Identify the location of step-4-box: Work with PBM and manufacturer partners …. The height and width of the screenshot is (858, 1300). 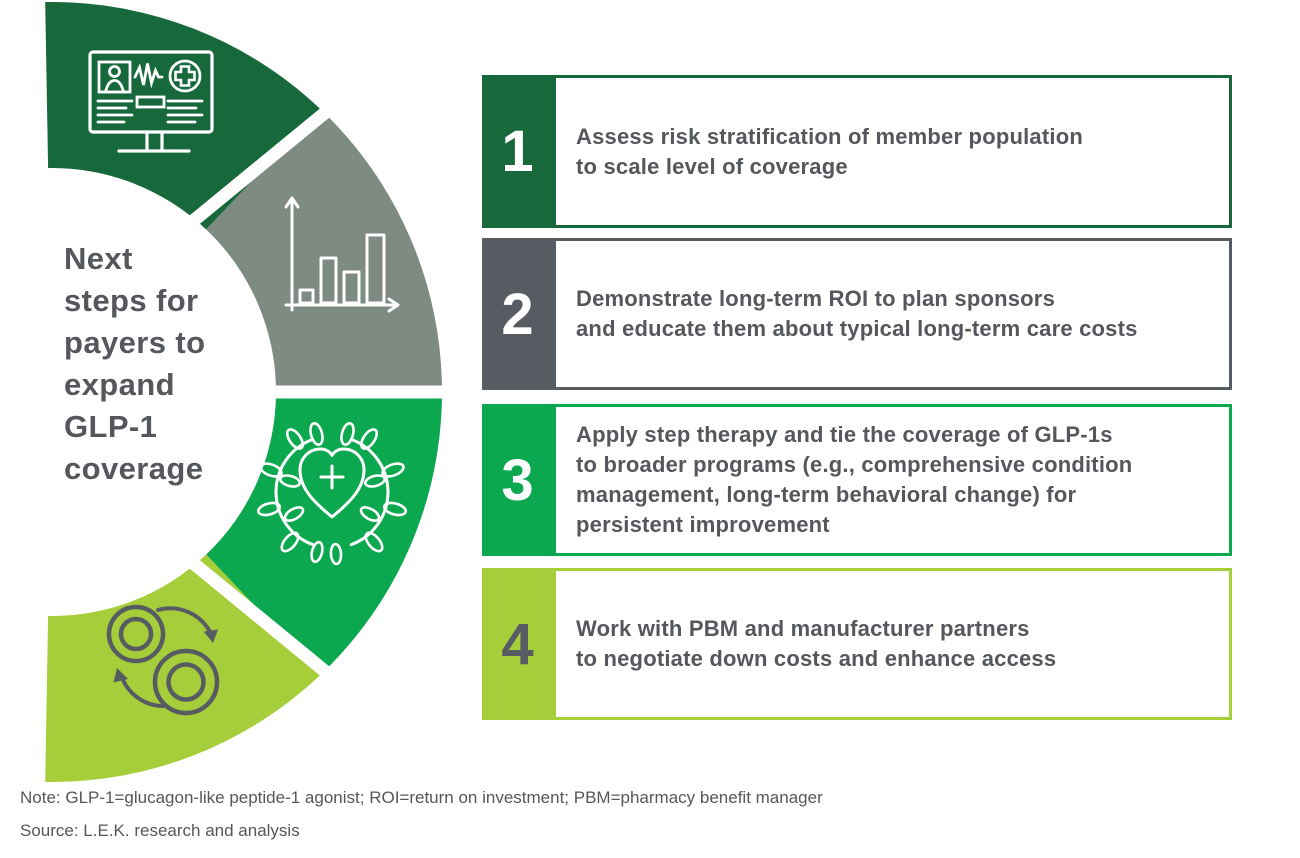
(892, 644).